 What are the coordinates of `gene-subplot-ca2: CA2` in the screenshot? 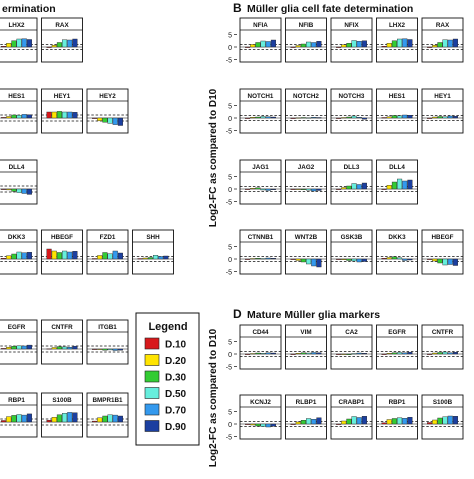 It's located at (351, 347).